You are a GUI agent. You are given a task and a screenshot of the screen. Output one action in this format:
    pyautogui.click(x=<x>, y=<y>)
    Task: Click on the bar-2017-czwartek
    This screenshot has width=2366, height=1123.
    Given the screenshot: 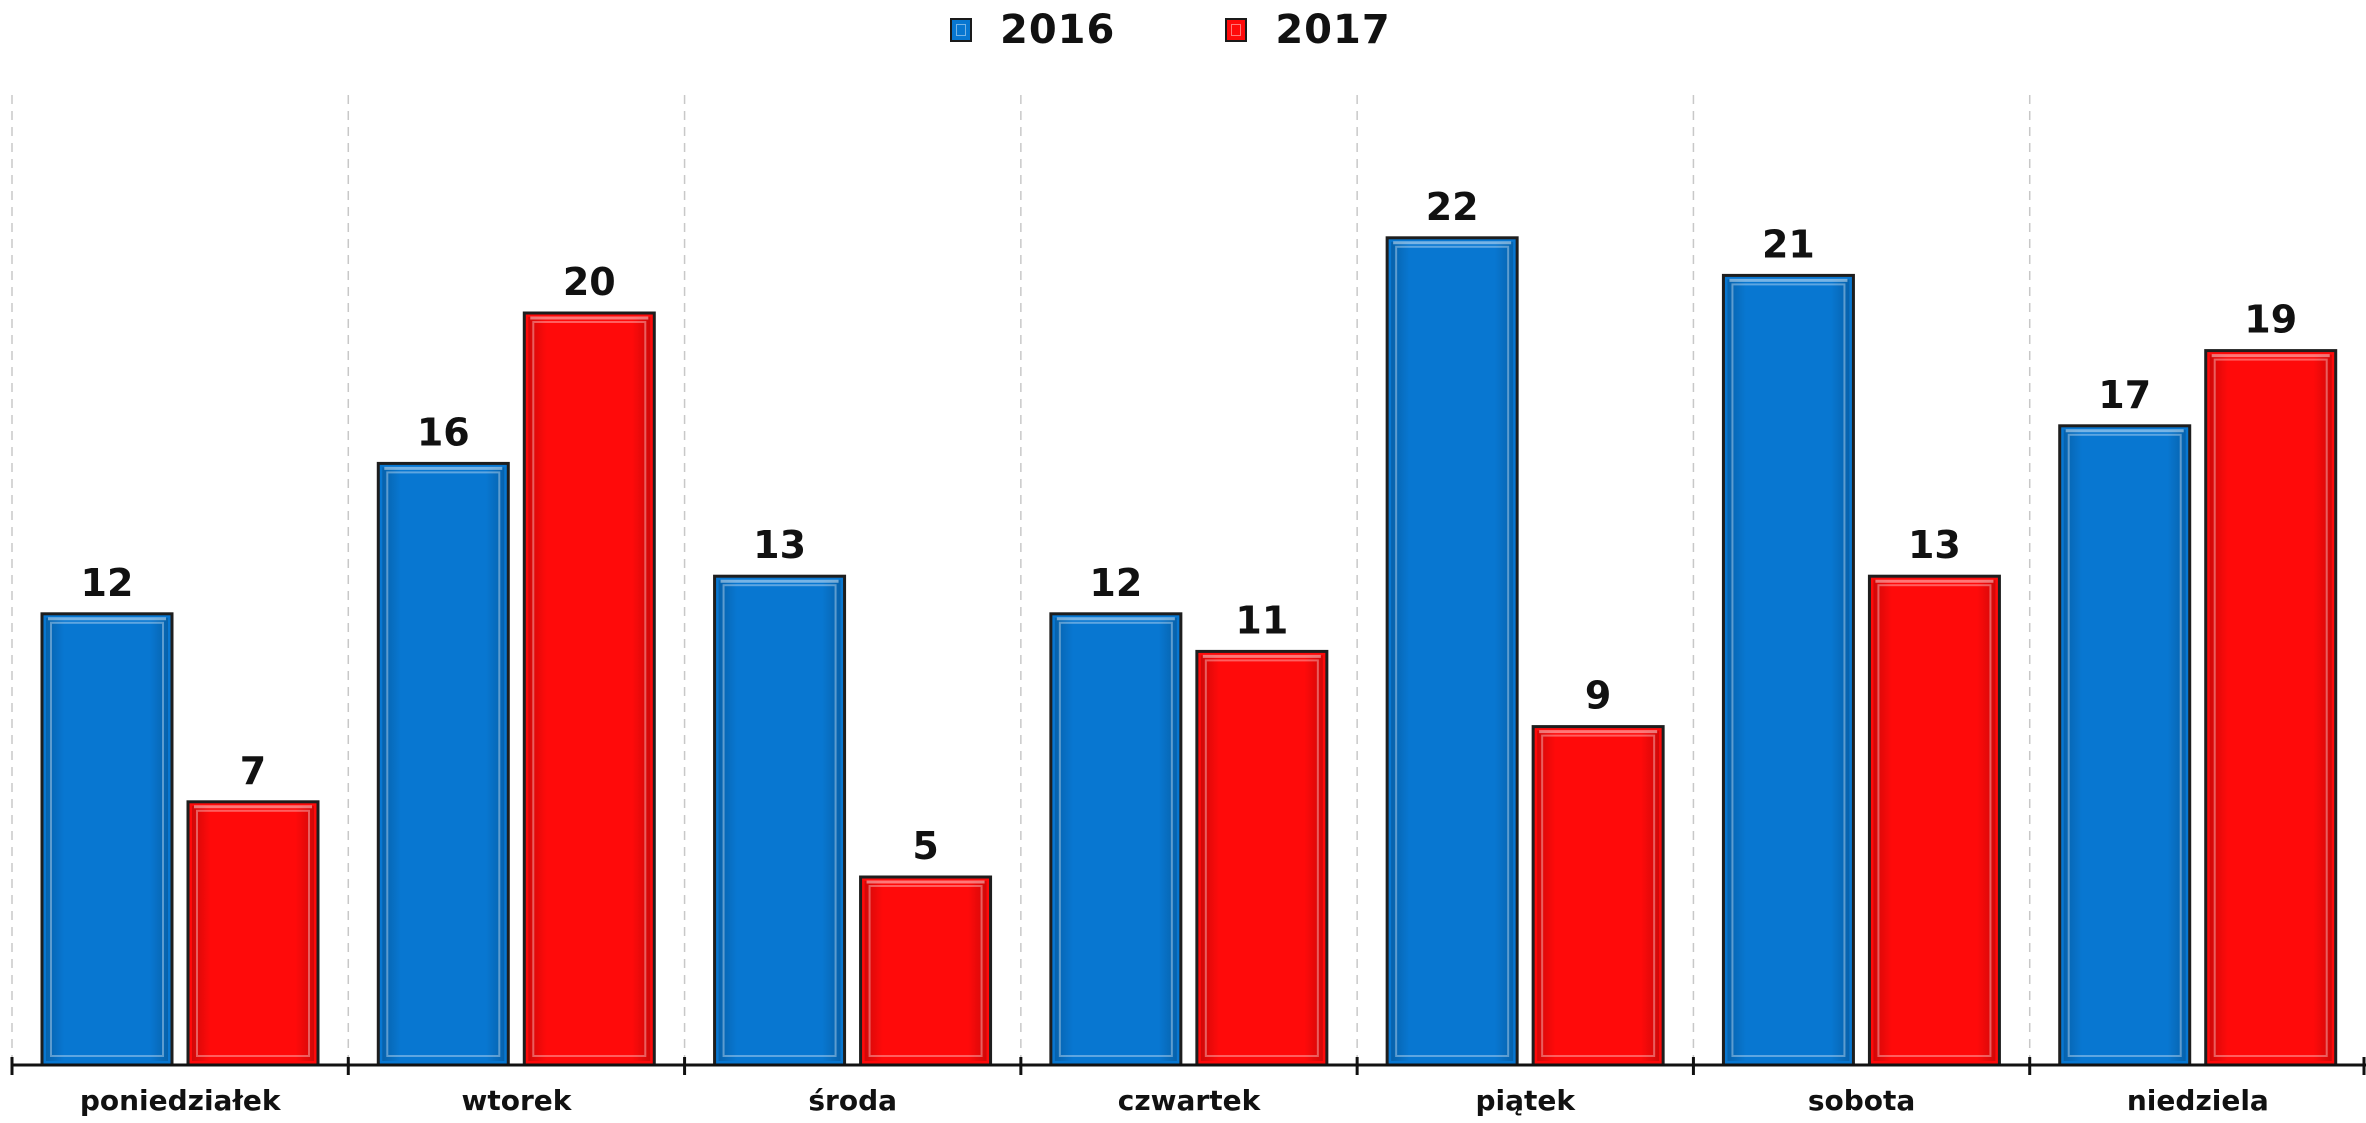 What is the action you would take?
    pyautogui.click(x=1262, y=858)
    